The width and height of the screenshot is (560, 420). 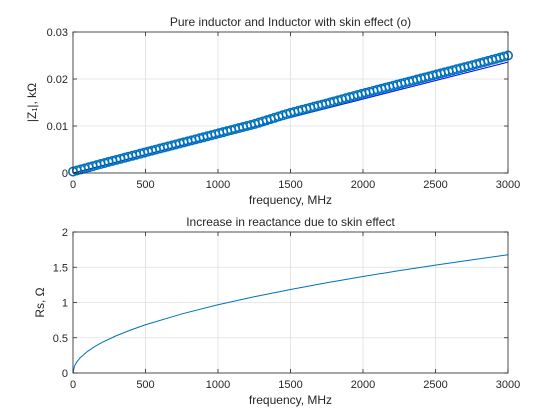 I want to click on top-ytick-label: 0.01, so click(x=57, y=127).